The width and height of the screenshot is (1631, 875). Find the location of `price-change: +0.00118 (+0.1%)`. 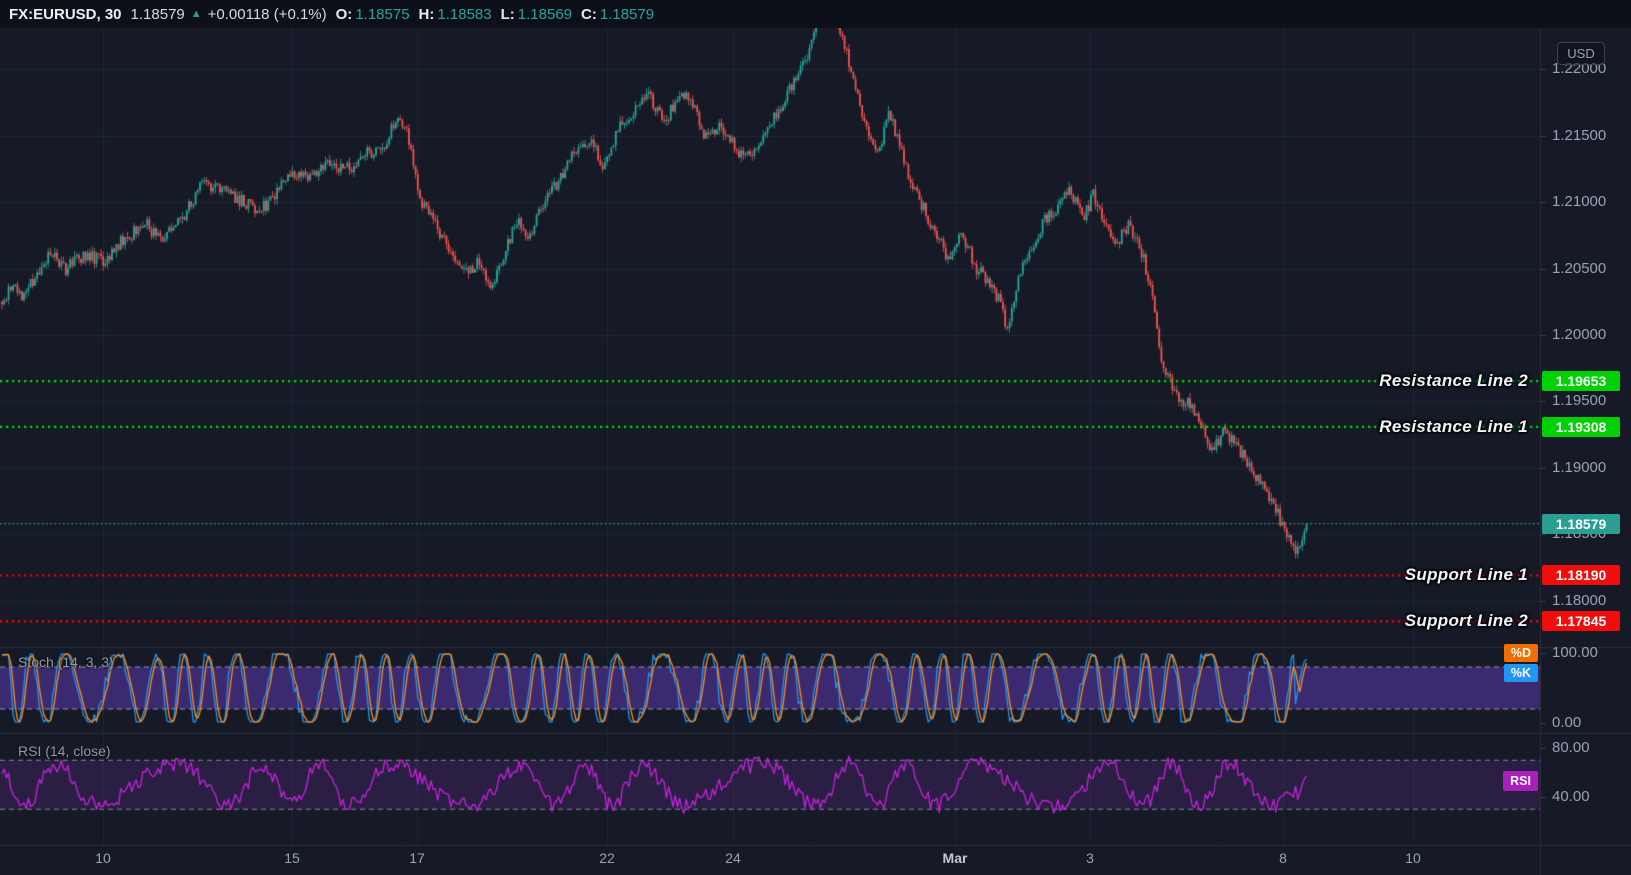

price-change: +0.00118 (+0.1%) is located at coordinates (267, 14).